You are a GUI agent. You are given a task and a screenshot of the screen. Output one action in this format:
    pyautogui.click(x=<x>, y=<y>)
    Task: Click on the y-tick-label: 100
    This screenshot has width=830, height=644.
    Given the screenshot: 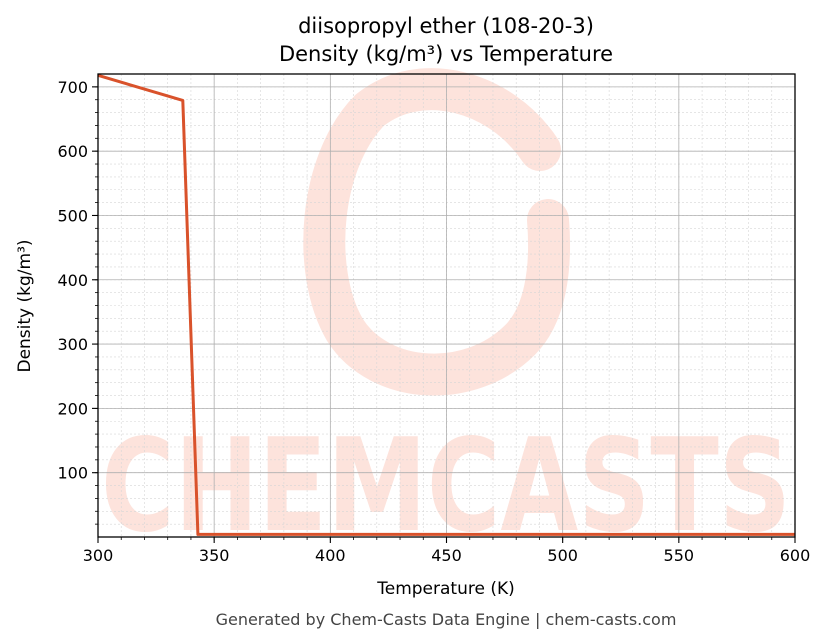 What is the action you would take?
    pyautogui.click(x=72, y=473)
    